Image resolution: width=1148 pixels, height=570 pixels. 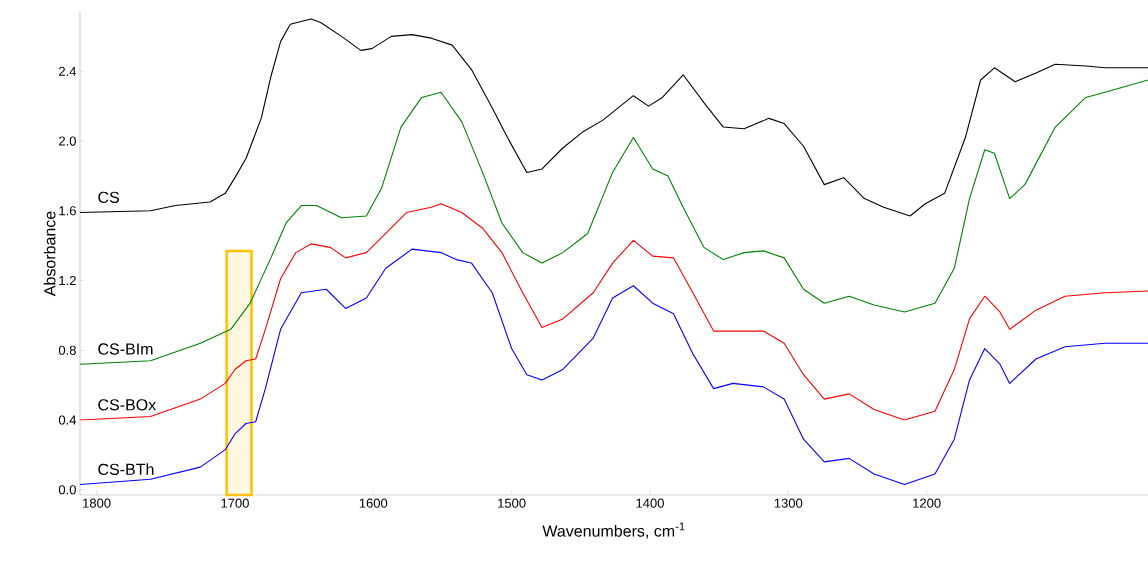 I want to click on y-tick-label: 0.0, so click(x=67, y=490).